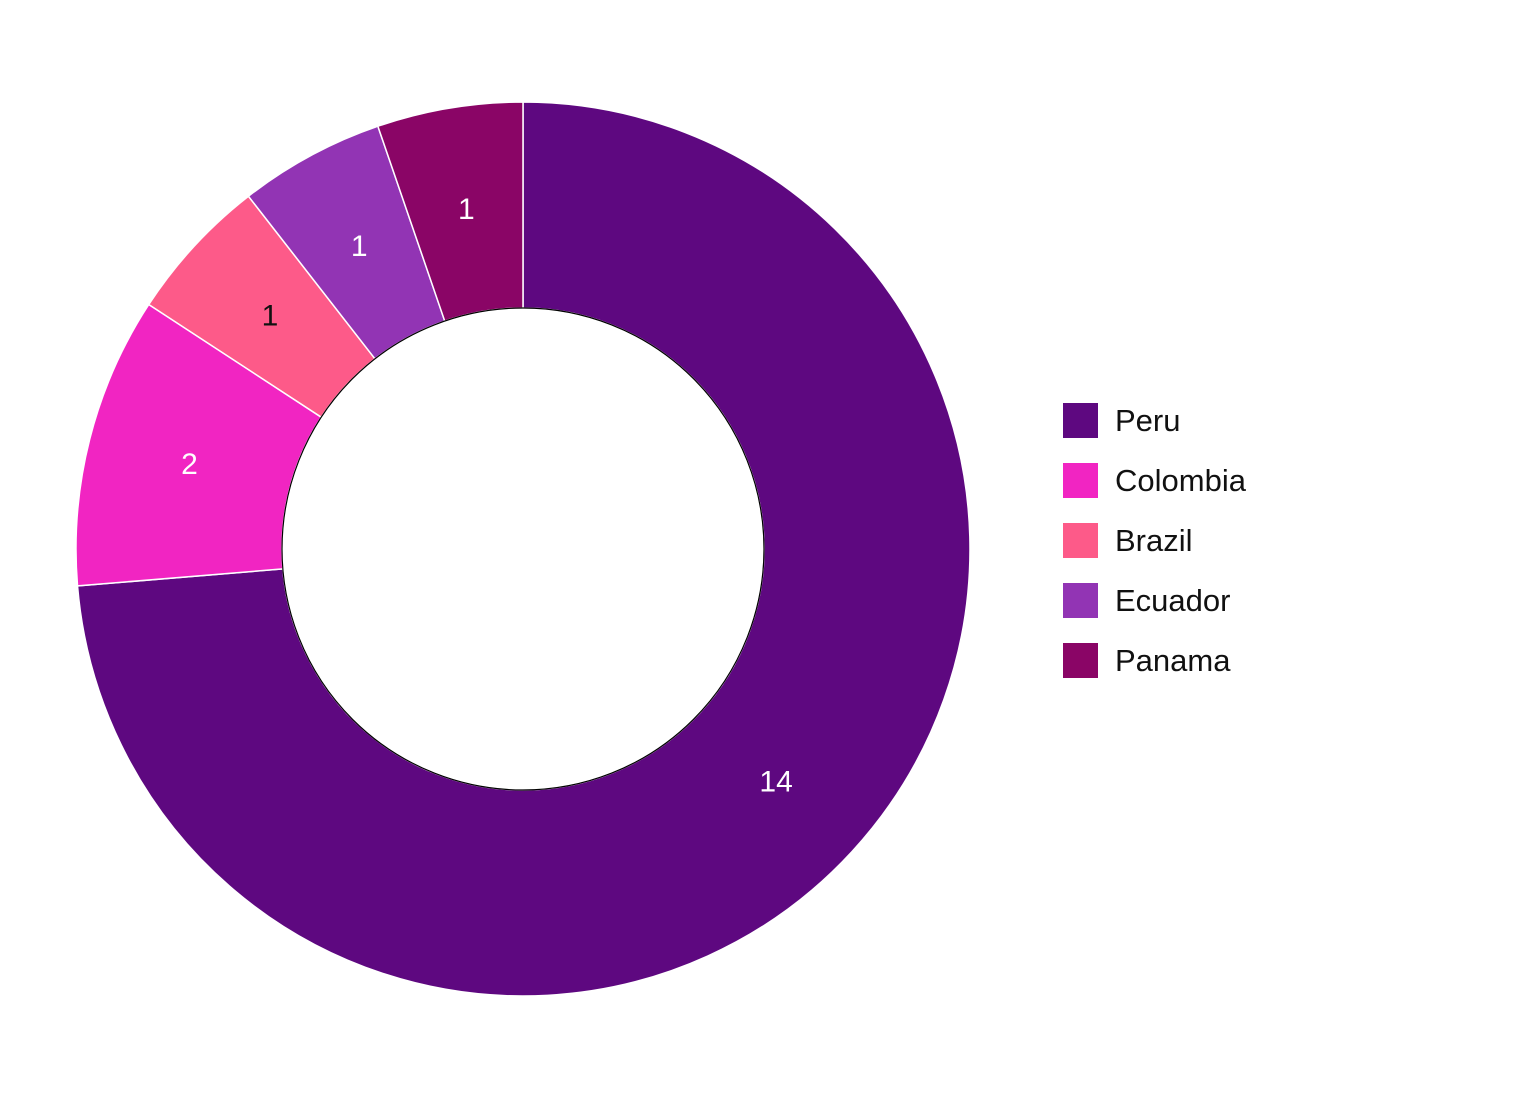  I want to click on legend-label-ecuador: Ecuador, so click(1172, 600).